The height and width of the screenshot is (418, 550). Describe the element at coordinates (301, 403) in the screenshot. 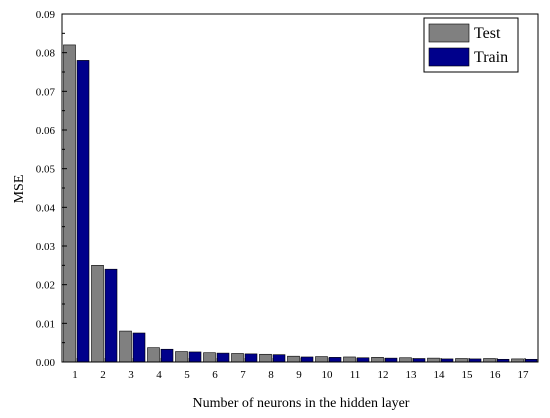

I see `x-axis-title: Number of neurons in the hidden layer` at that location.